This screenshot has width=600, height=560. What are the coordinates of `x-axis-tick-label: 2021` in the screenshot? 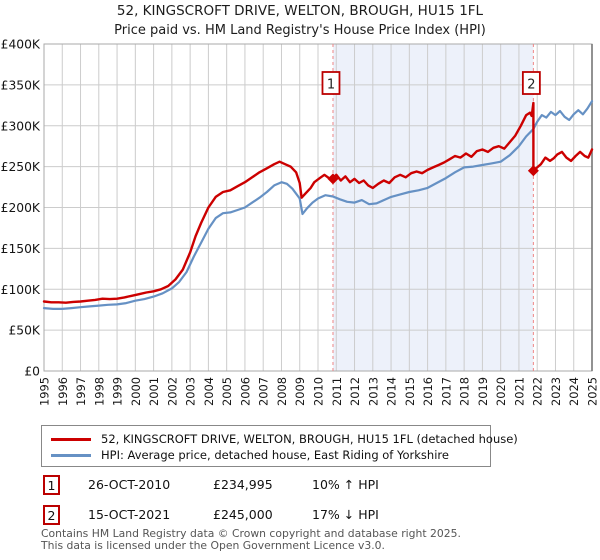 It's located at (519, 391).